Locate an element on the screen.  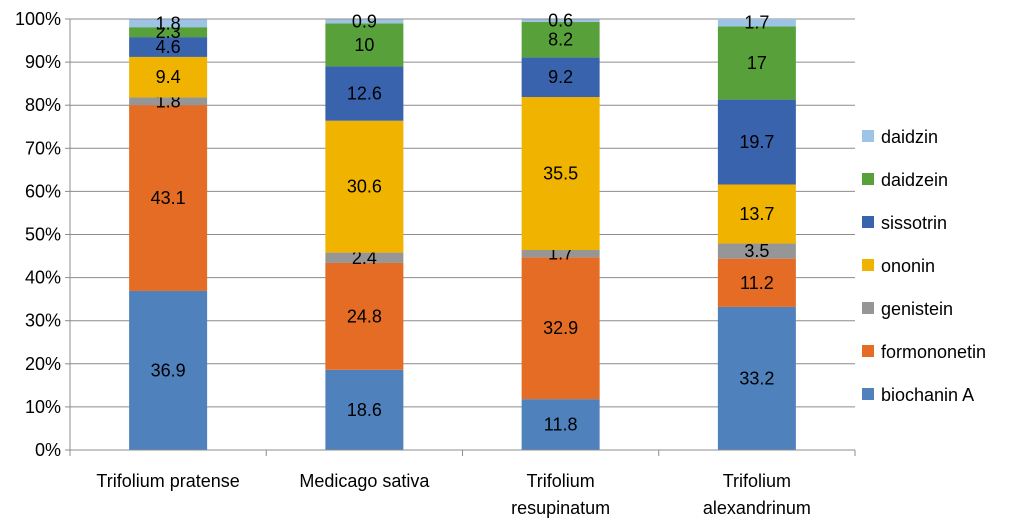
data-label: 1.8 is located at coordinates (168, 23).